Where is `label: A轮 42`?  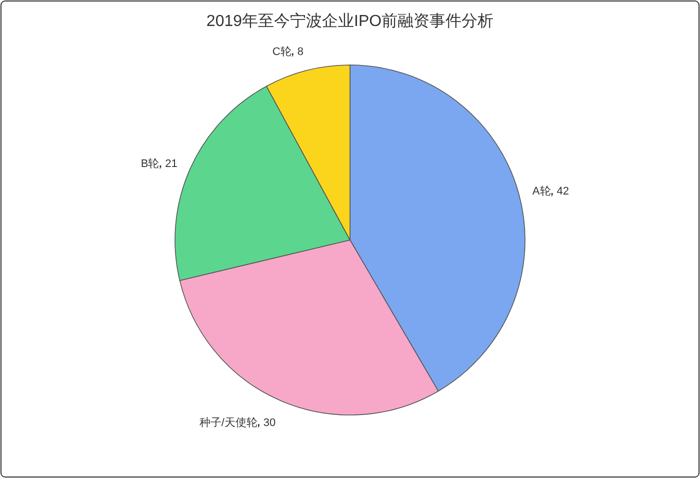 label: A轮 42 is located at coordinates (551, 192).